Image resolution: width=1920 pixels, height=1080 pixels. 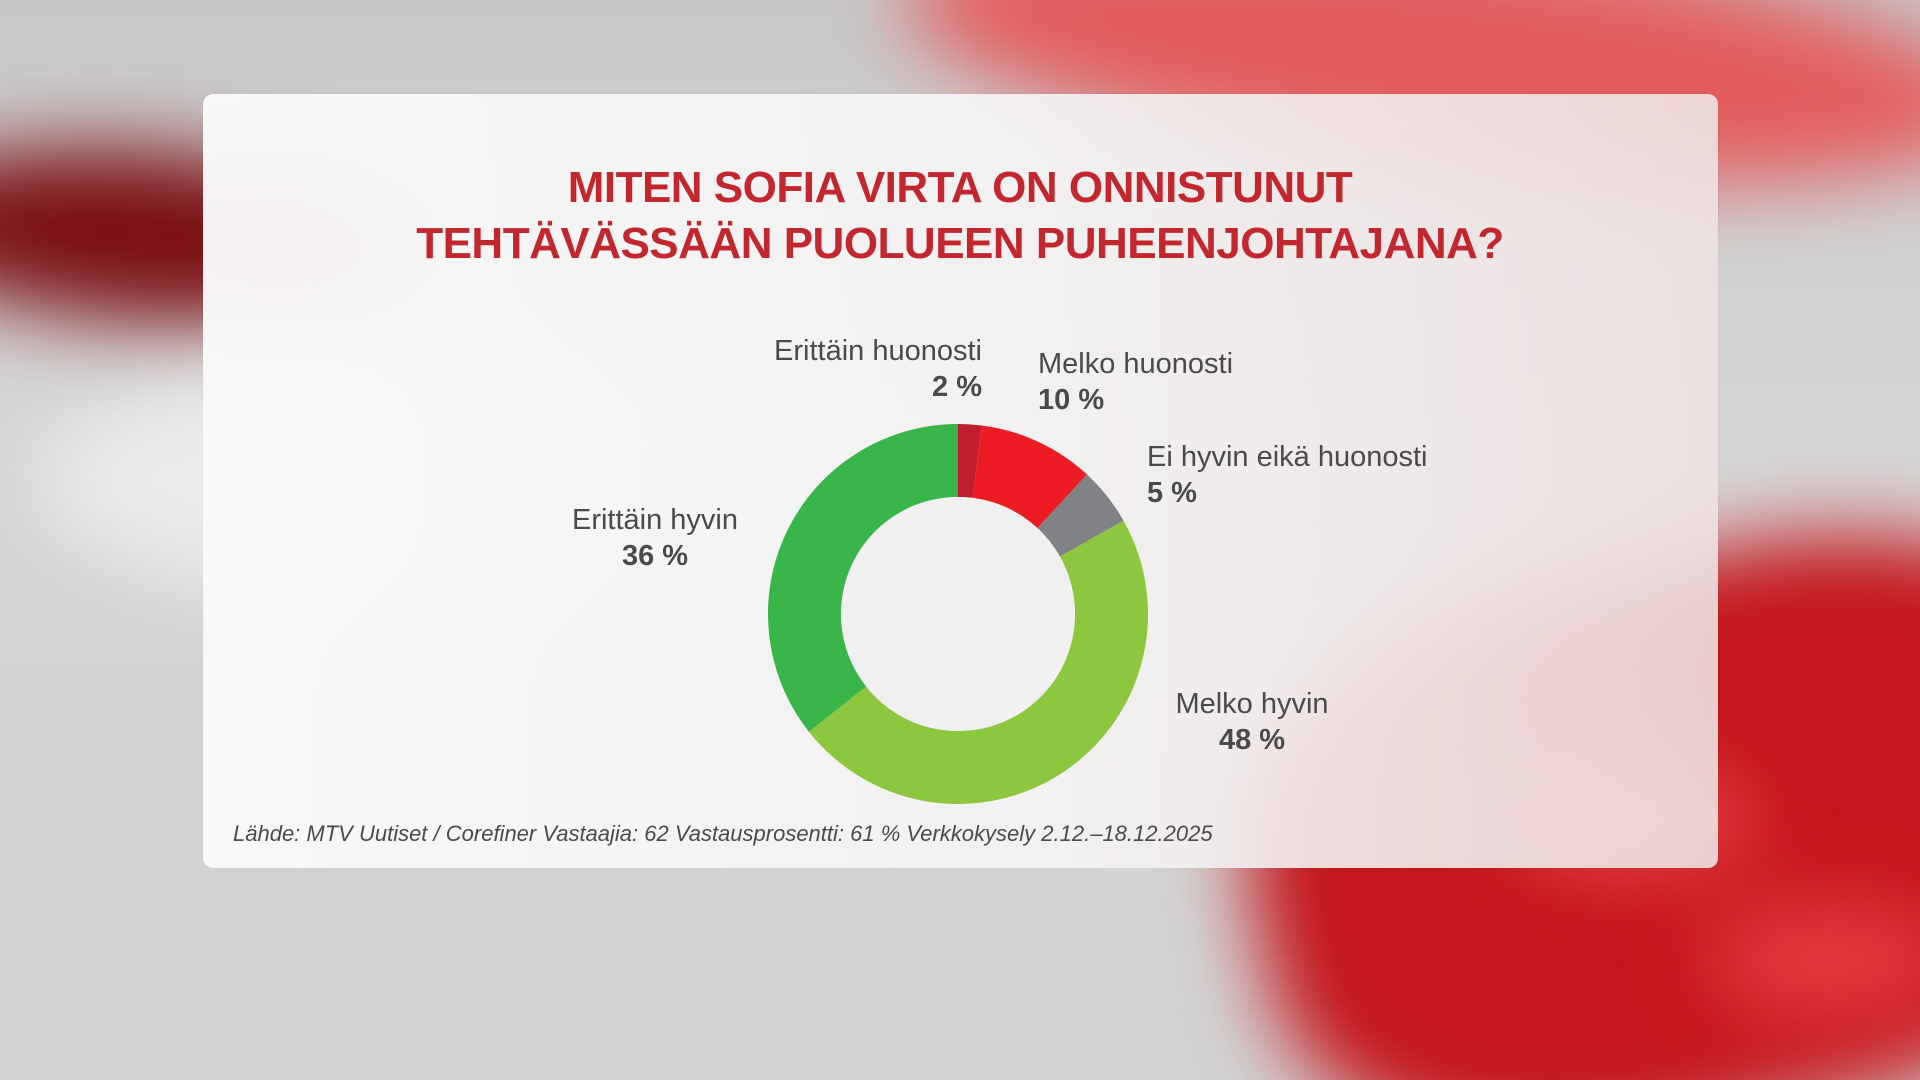 What do you see at coordinates (1080, 515) in the screenshot?
I see `segment-ei-hyvin-eika-huonosti` at bounding box center [1080, 515].